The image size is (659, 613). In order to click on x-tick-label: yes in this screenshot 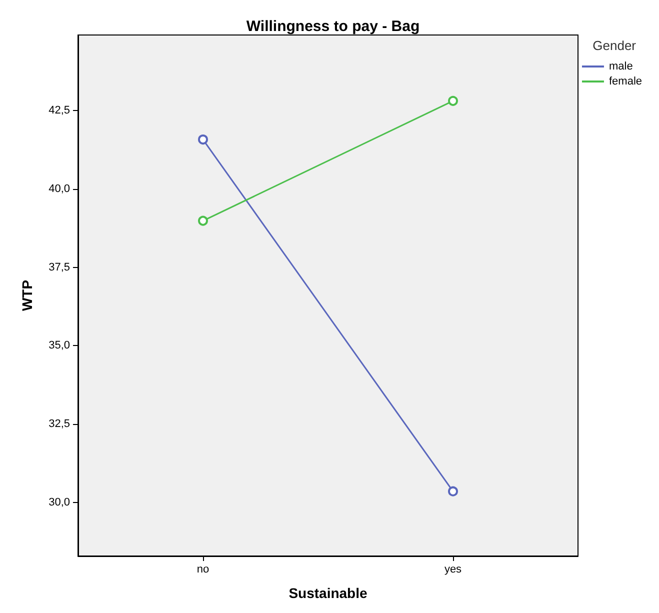, I will do `click(453, 570)`.